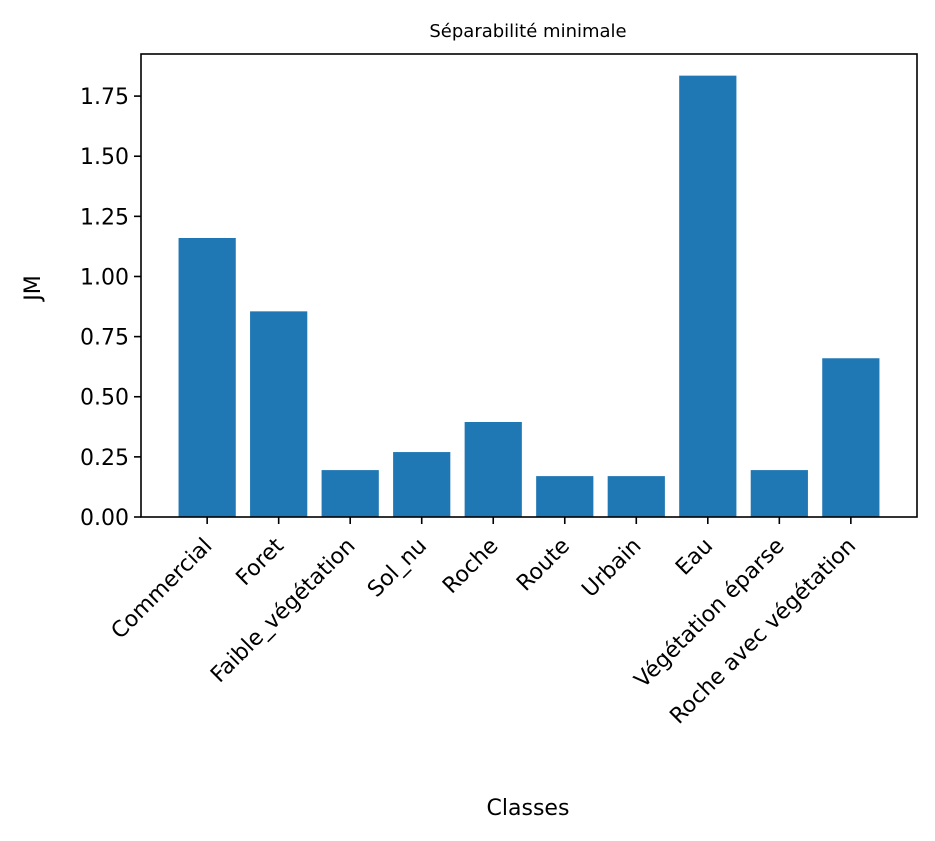 The image size is (935, 841). Describe the element at coordinates (104, 398) in the screenshot. I see `y-tick-label: 0.50` at that location.